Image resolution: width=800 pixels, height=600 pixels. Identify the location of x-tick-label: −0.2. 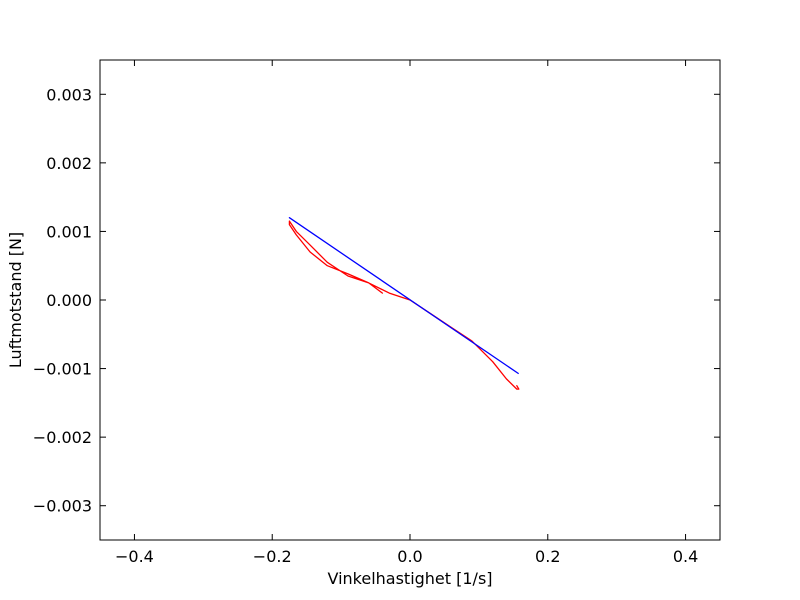
(272, 556).